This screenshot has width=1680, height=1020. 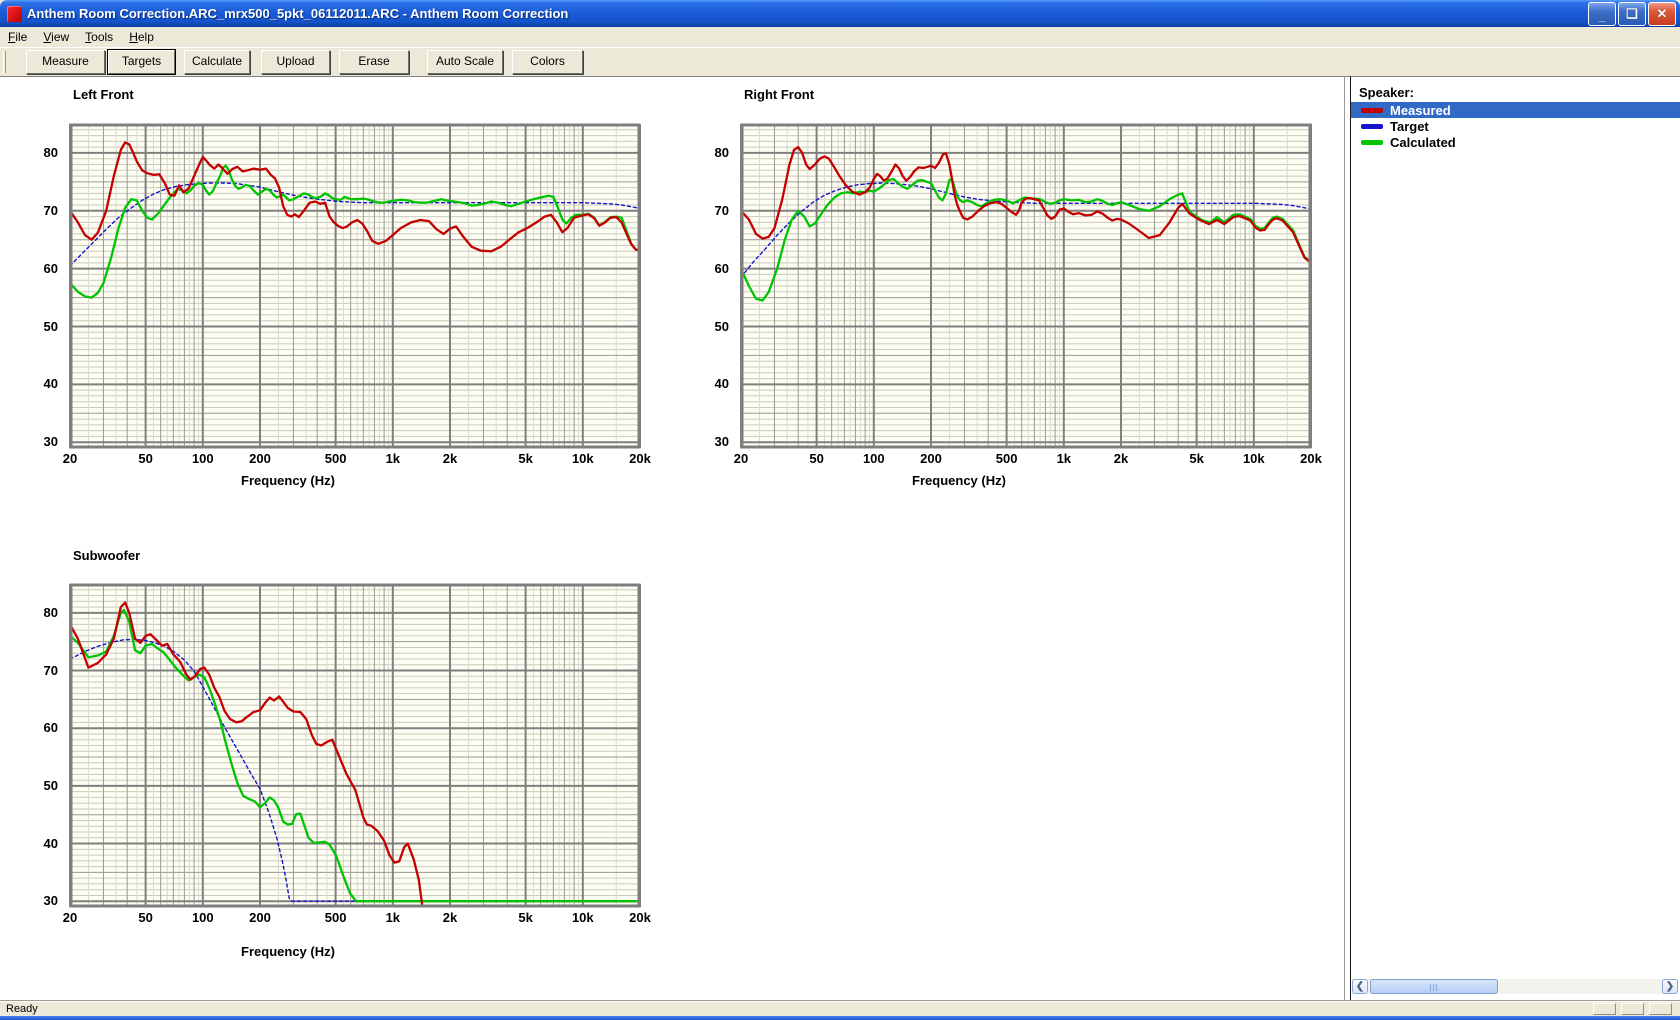 I want to click on measured-color-swatch-icon, so click(x=1372, y=110).